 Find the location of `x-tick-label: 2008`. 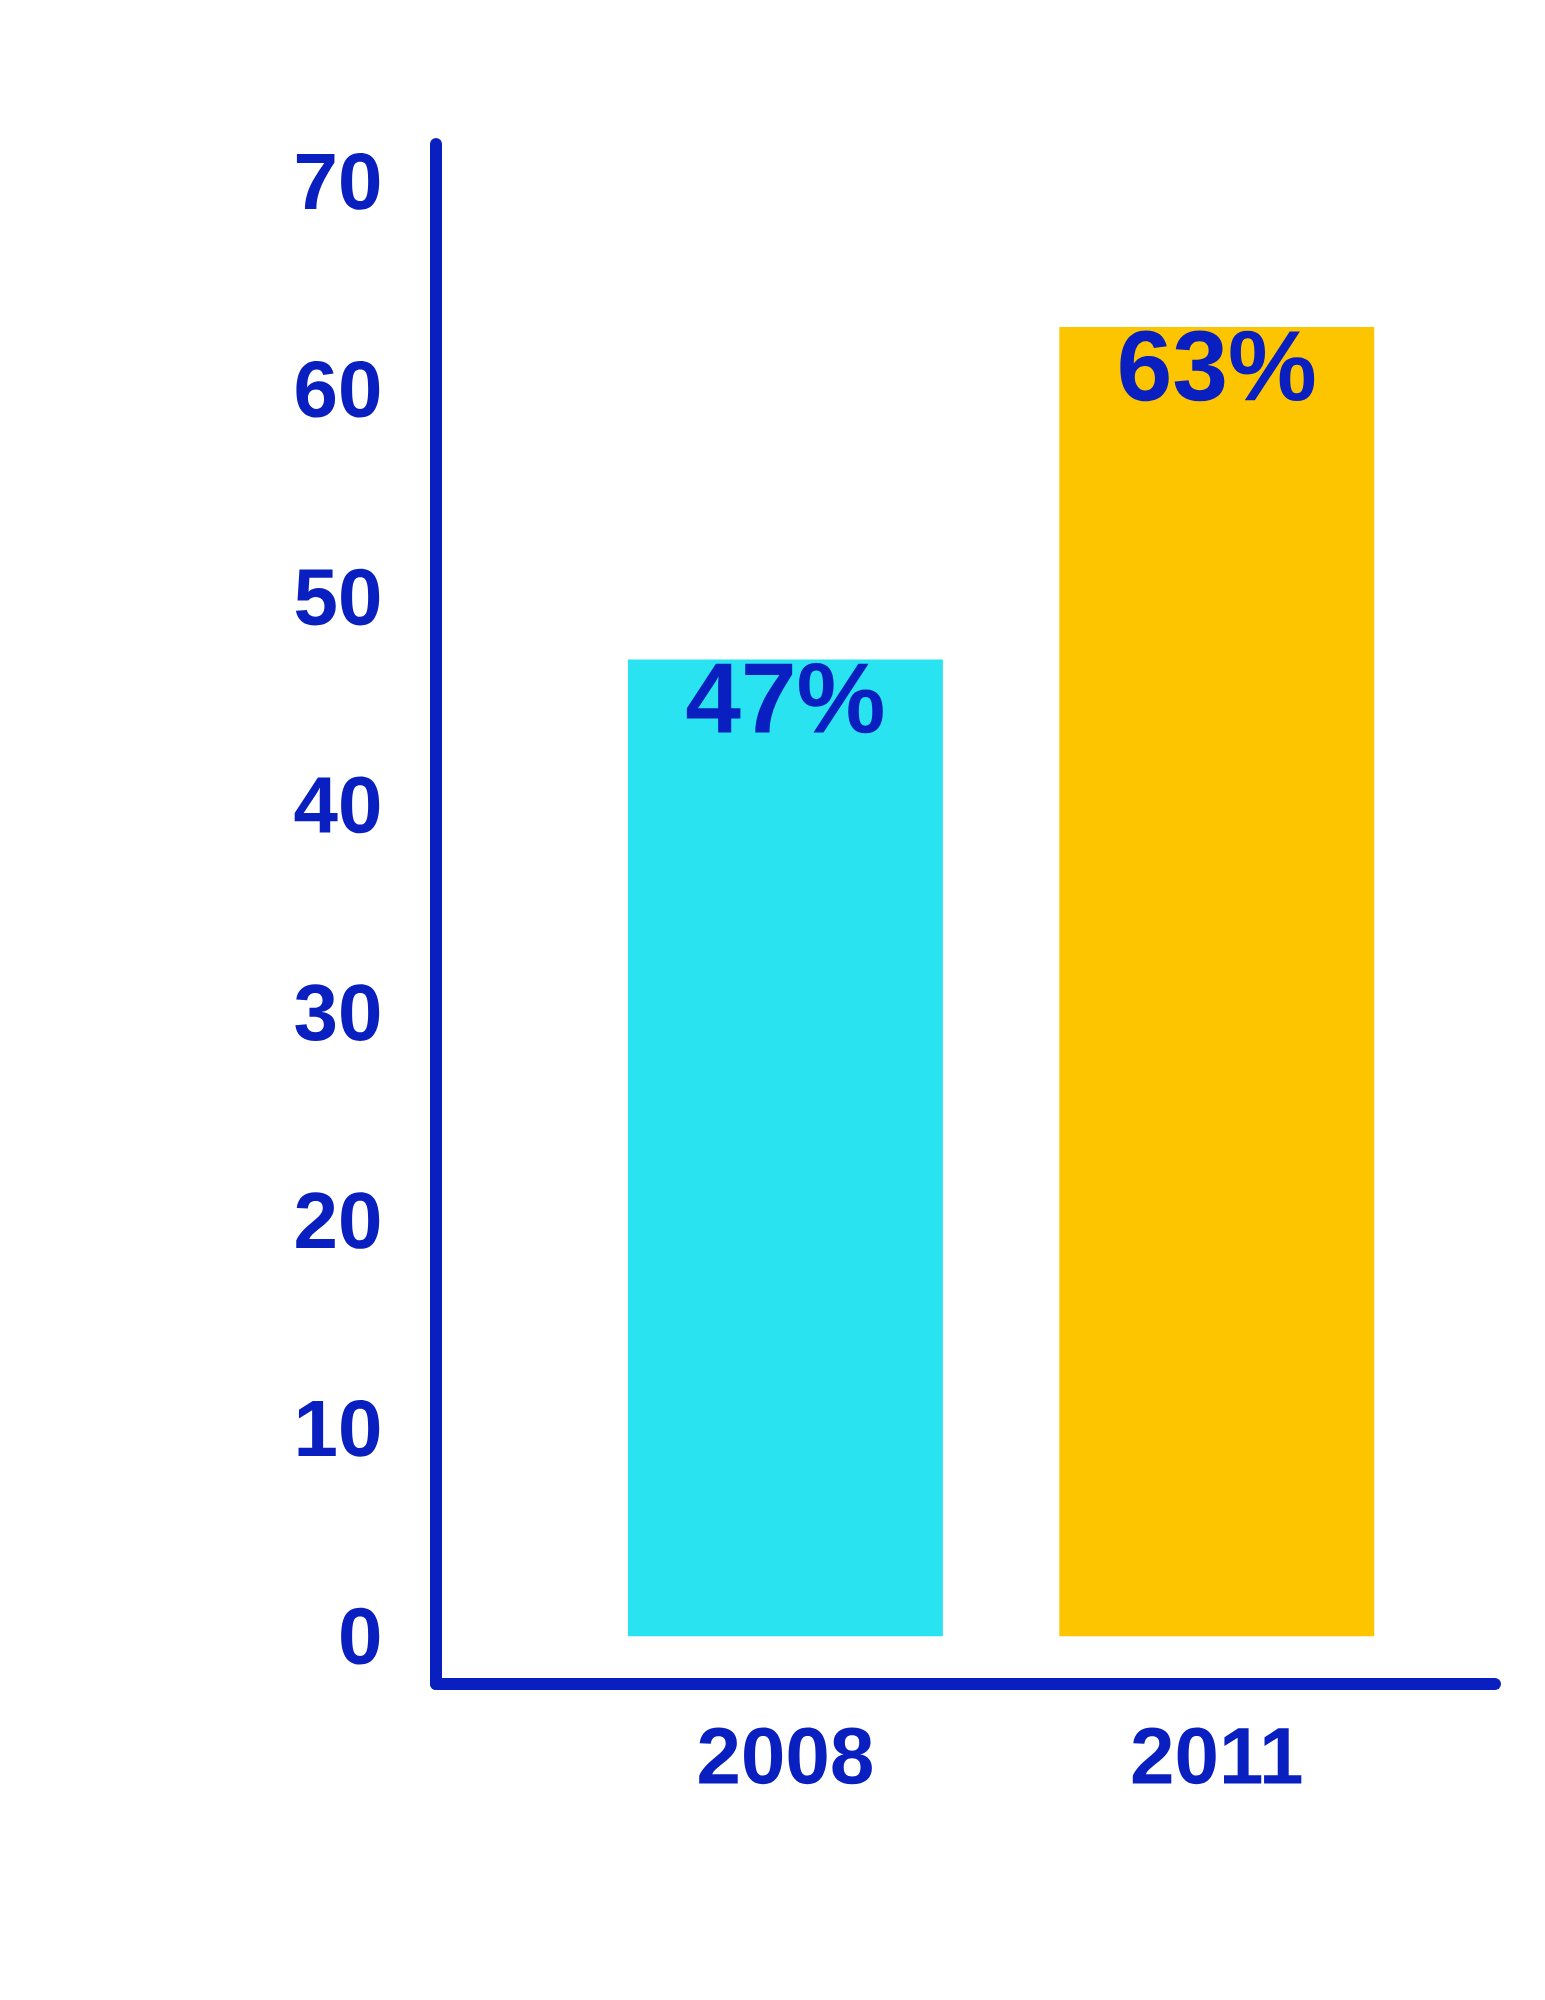

x-tick-label: 2008 is located at coordinates (785, 1756).